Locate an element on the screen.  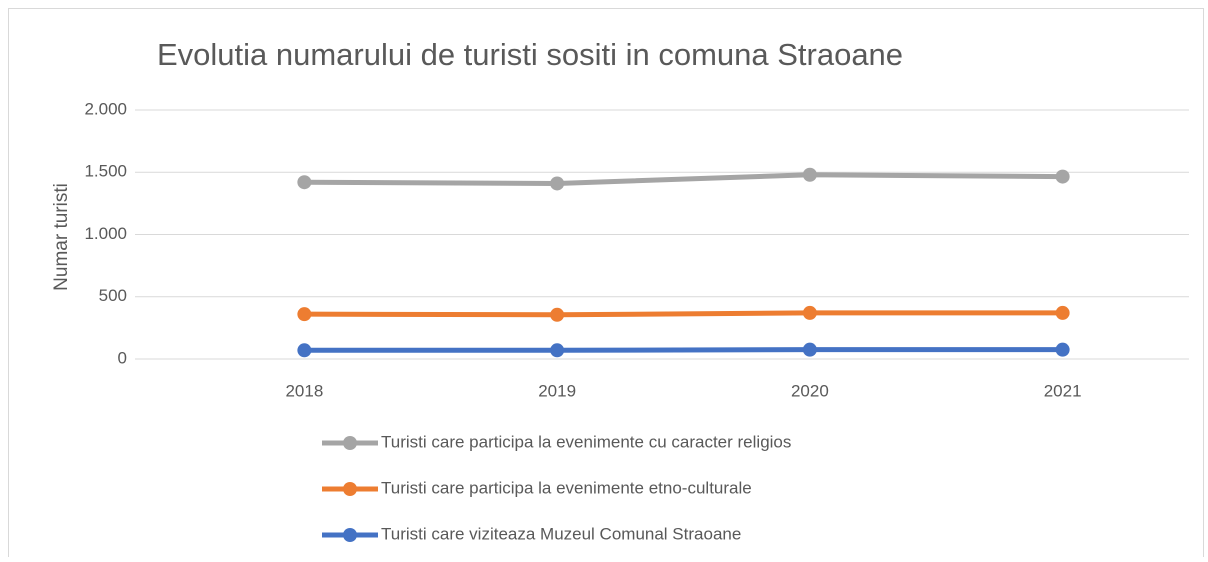
y-tick-label: 1.500 is located at coordinates (105, 171).